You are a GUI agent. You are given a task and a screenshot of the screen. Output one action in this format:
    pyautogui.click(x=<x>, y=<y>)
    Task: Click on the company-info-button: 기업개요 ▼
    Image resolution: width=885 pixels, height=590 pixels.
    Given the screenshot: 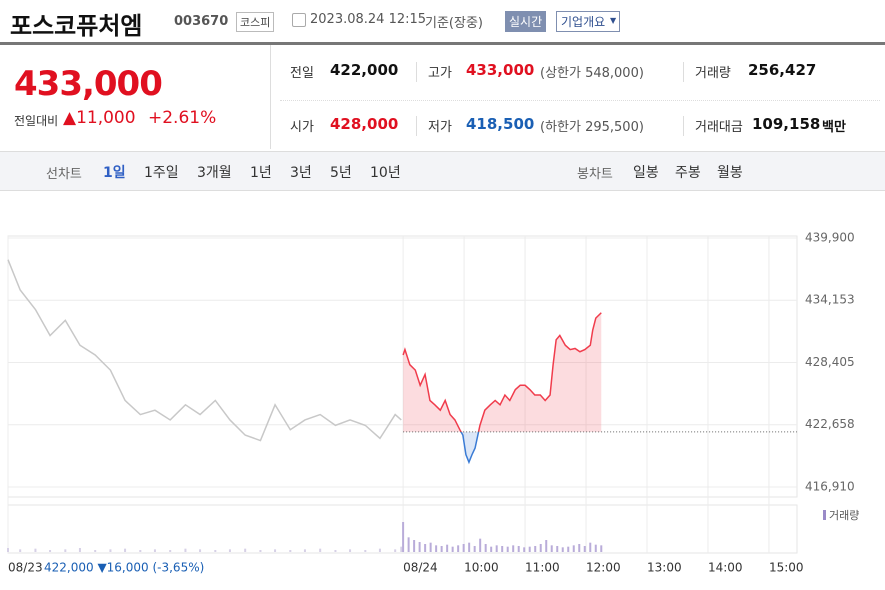 What is the action you would take?
    pyautogui.click(x=588, y=21)
    